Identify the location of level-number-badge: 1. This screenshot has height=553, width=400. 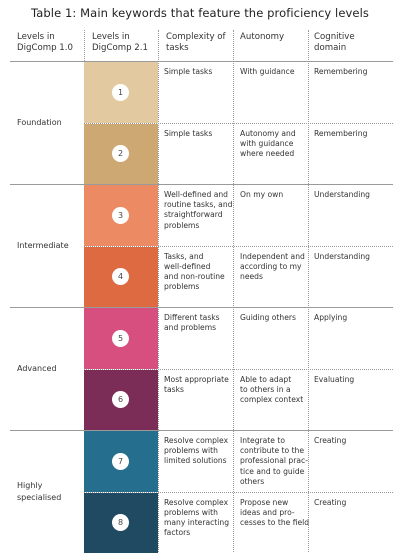
(120, 92).